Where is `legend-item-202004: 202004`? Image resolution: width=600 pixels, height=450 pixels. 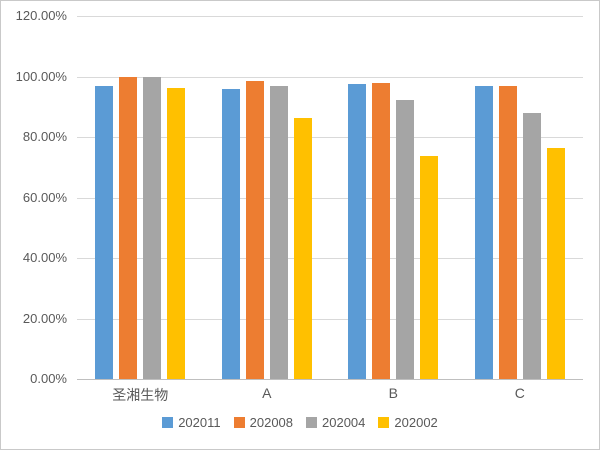
legend-item-202004: 202004 is located at coordinates (335, 422).